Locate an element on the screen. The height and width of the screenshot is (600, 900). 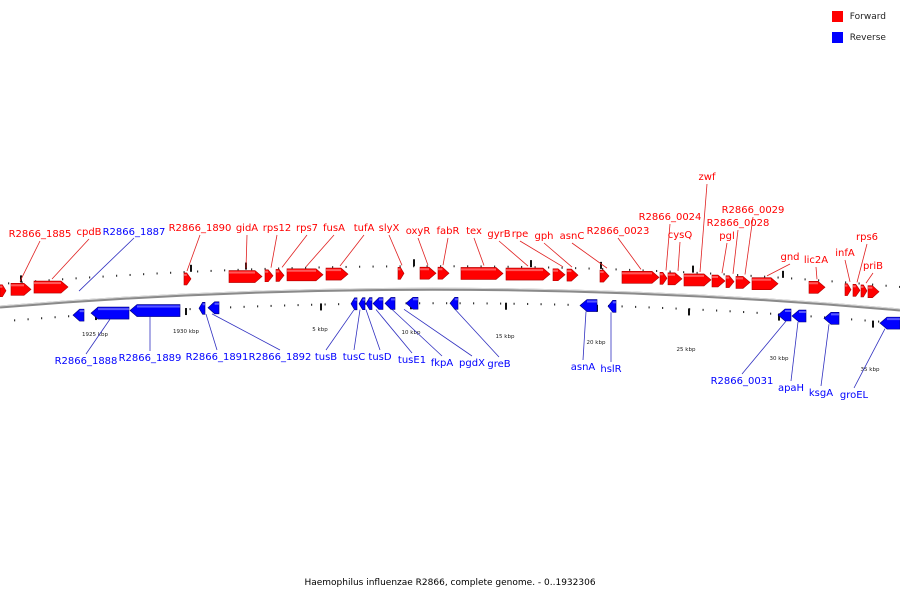
reverse-gene-label: tusD is located at coordinates (379, 357).